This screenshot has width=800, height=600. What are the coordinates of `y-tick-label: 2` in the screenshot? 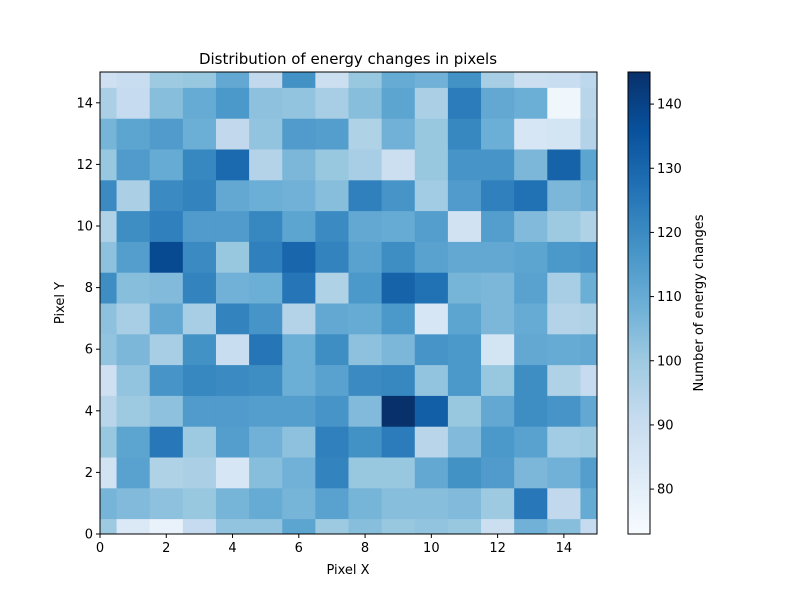 It's located at (89, 473).